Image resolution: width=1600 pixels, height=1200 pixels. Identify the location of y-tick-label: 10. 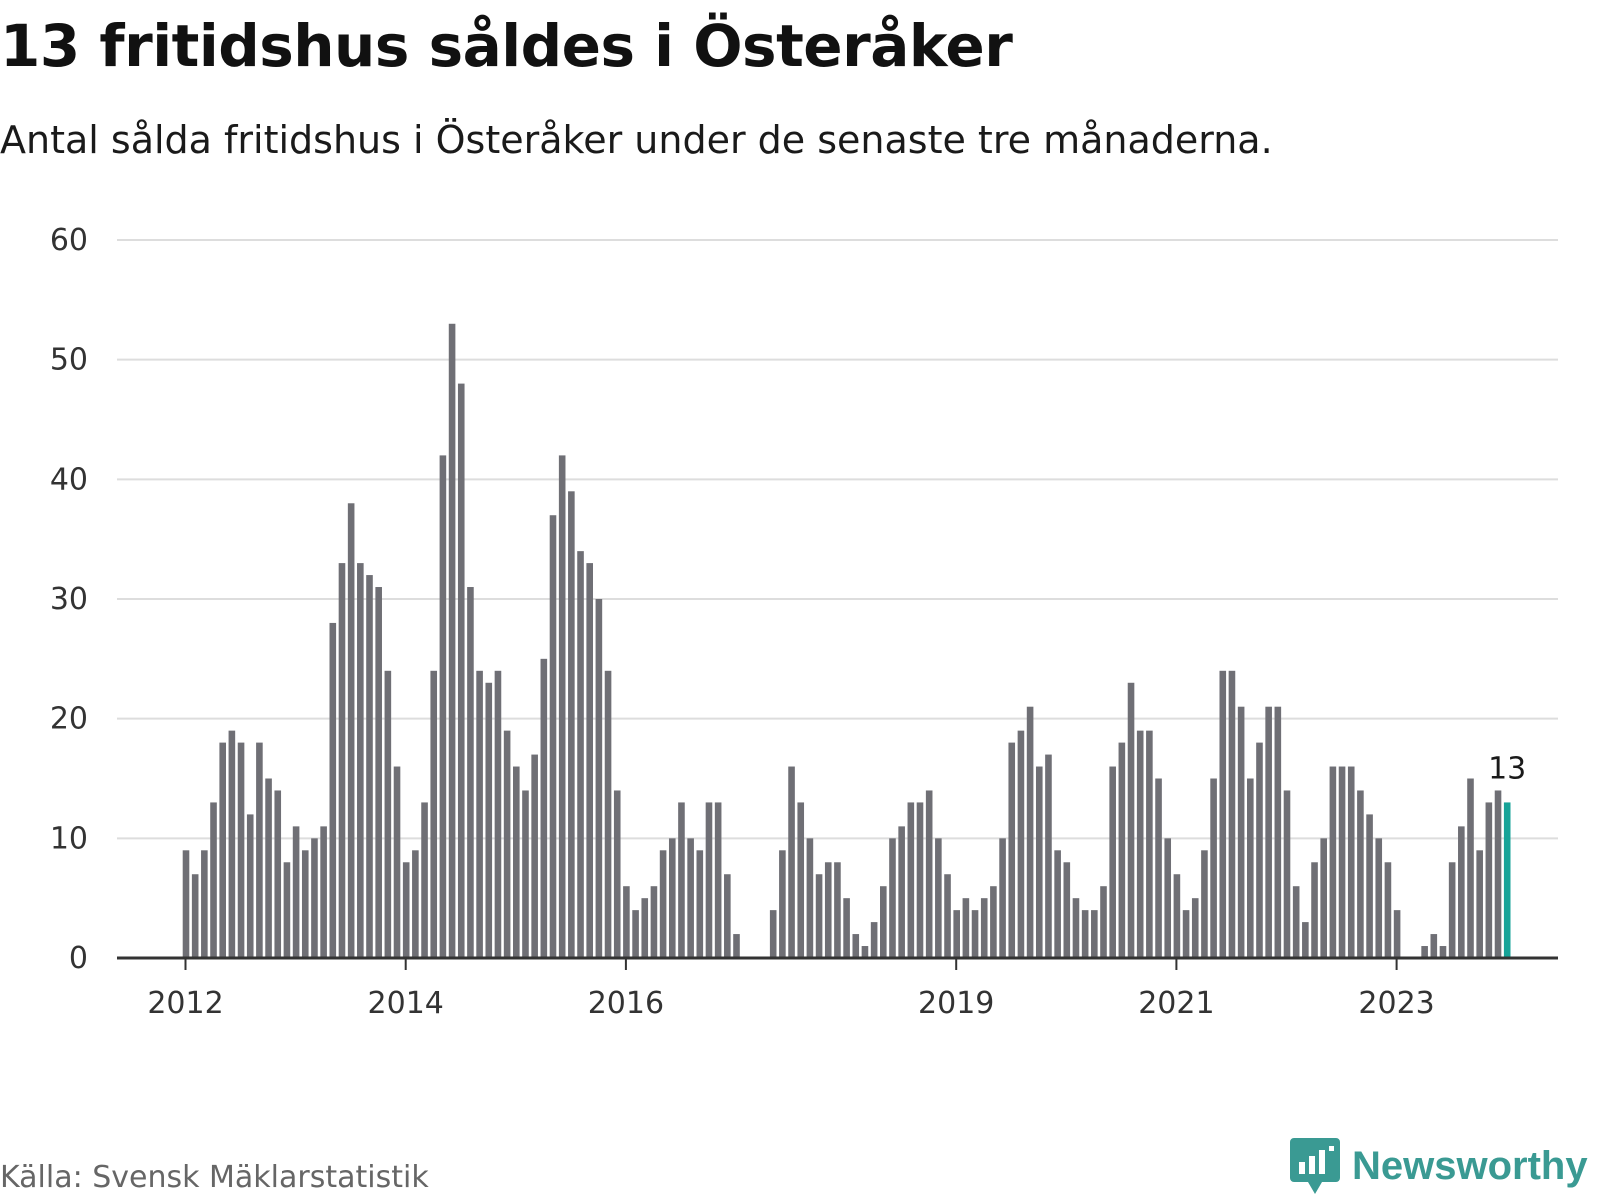
(69, 838).